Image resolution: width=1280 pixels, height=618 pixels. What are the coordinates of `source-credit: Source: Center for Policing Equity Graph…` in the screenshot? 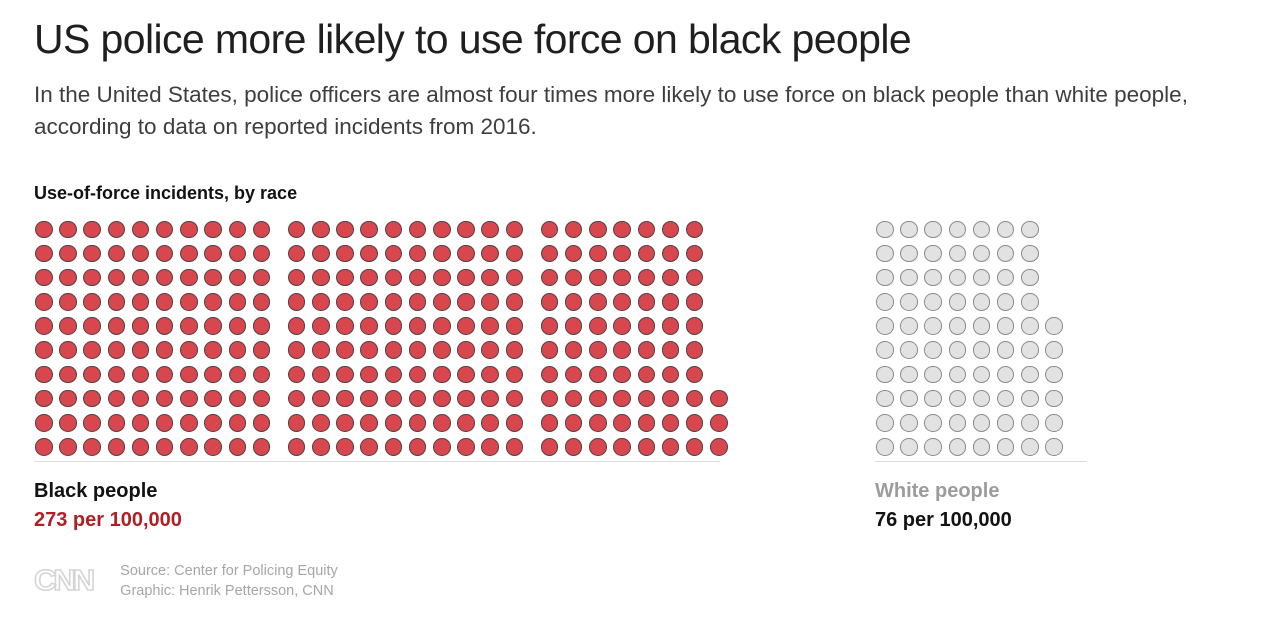 It's located at (229, 581).